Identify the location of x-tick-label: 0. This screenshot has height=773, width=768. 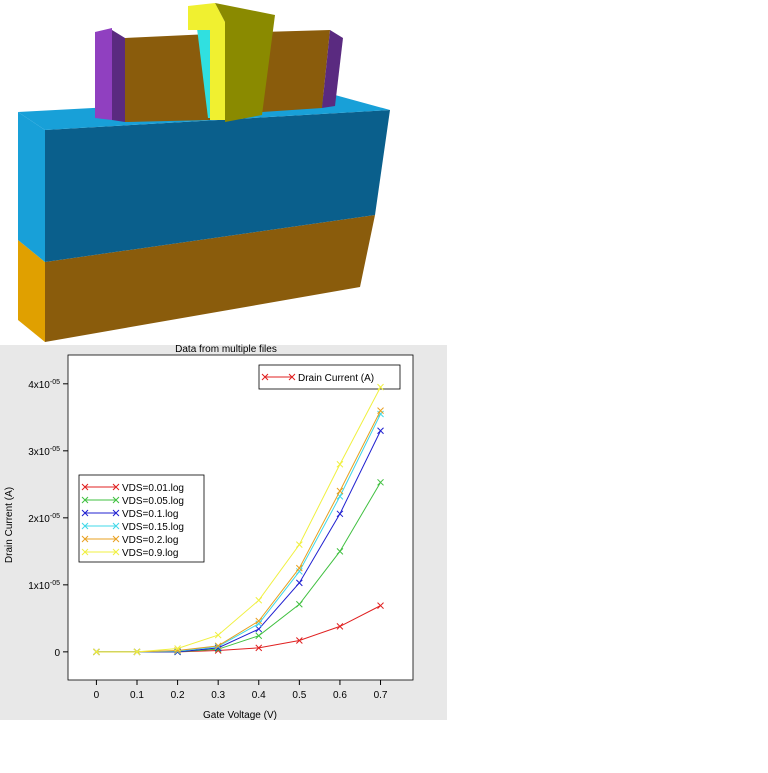
(97, 695).